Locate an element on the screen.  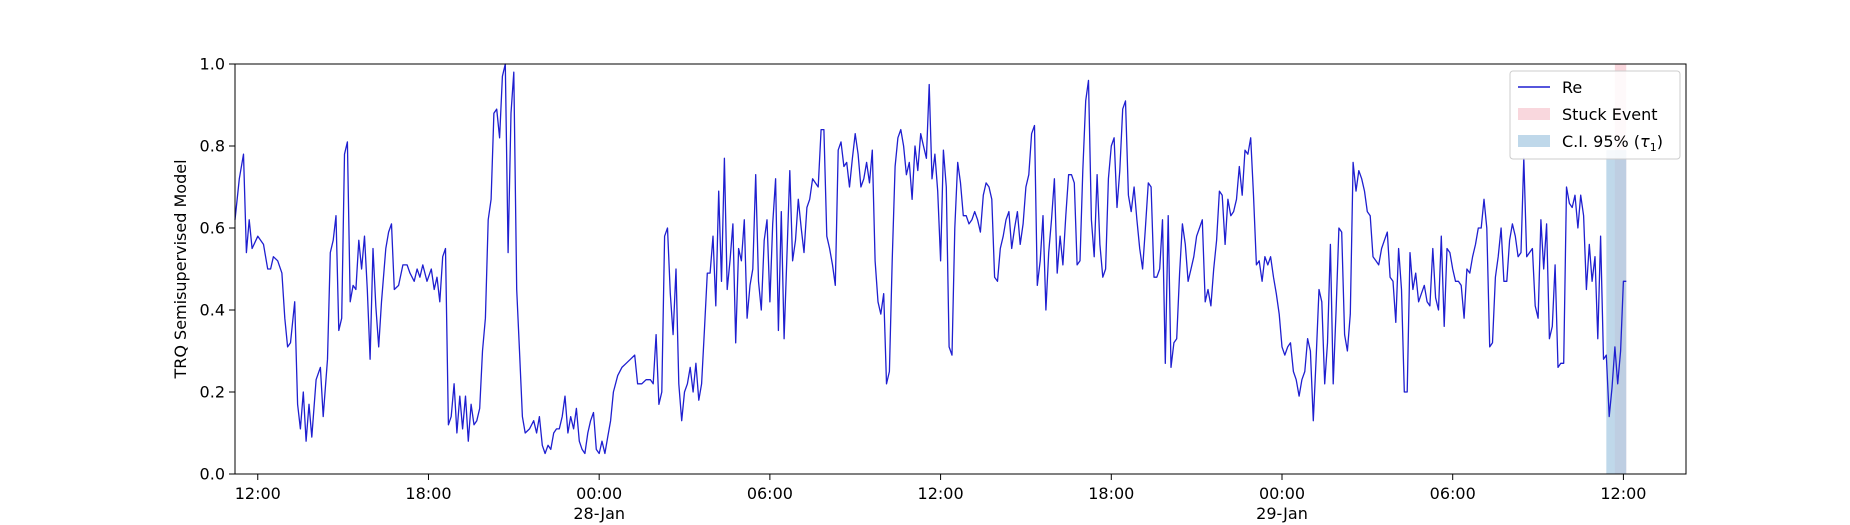
y-axis: 0.0 0.2 0.4 0.6 0.8 1.0 is located at coordinates (217, 269).